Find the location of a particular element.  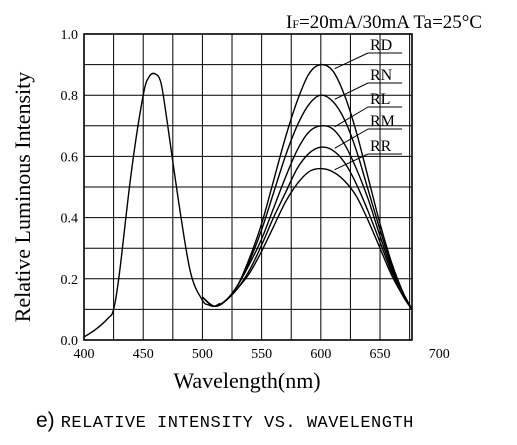

figure-caption: e) RELATIVE INTENSITY VS. WAVELENGTH is located at coordinates (266, 421).